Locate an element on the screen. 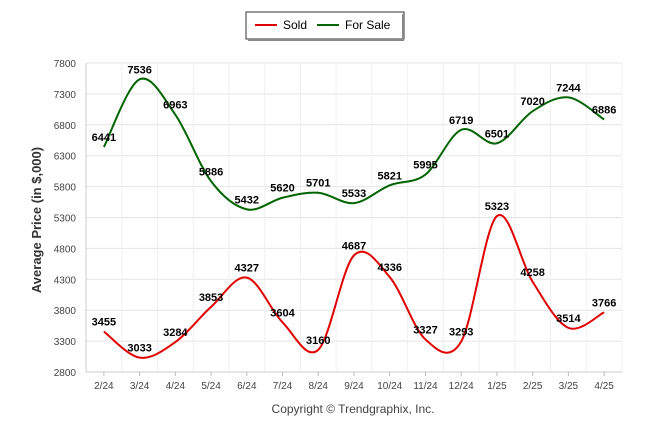  y-tick-label: 4800 is located at coordinates (65, 249).